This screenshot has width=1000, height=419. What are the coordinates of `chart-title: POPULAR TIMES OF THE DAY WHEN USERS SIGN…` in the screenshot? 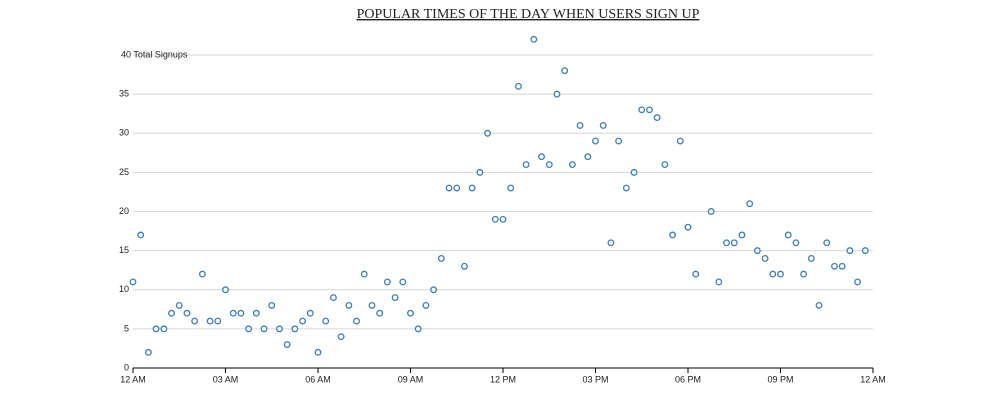 It's located at (528, 14).